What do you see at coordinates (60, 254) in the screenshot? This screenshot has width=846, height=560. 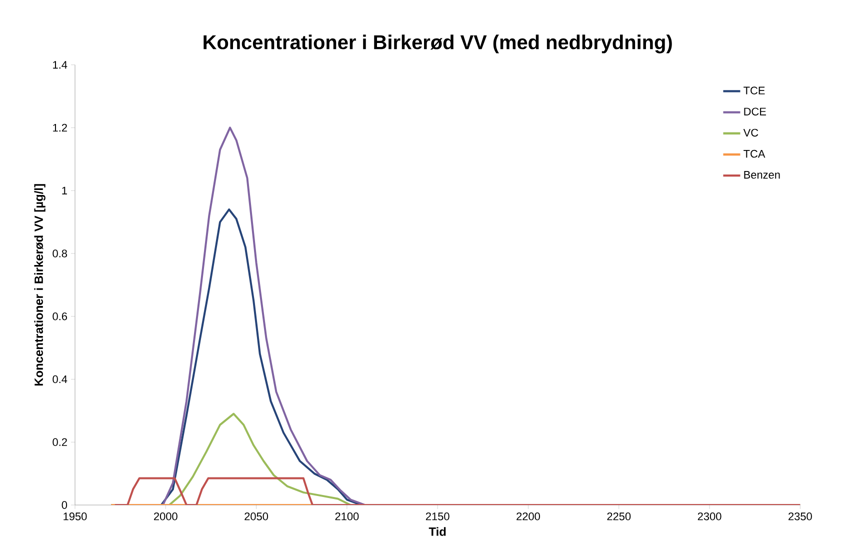 I see `y-tick-label: 0.8` at bounding box center [60, 254].